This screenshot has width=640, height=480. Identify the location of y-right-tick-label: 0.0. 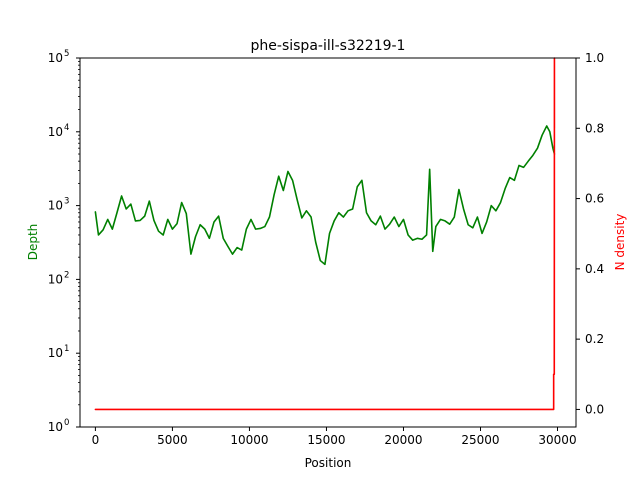
(594, 409).